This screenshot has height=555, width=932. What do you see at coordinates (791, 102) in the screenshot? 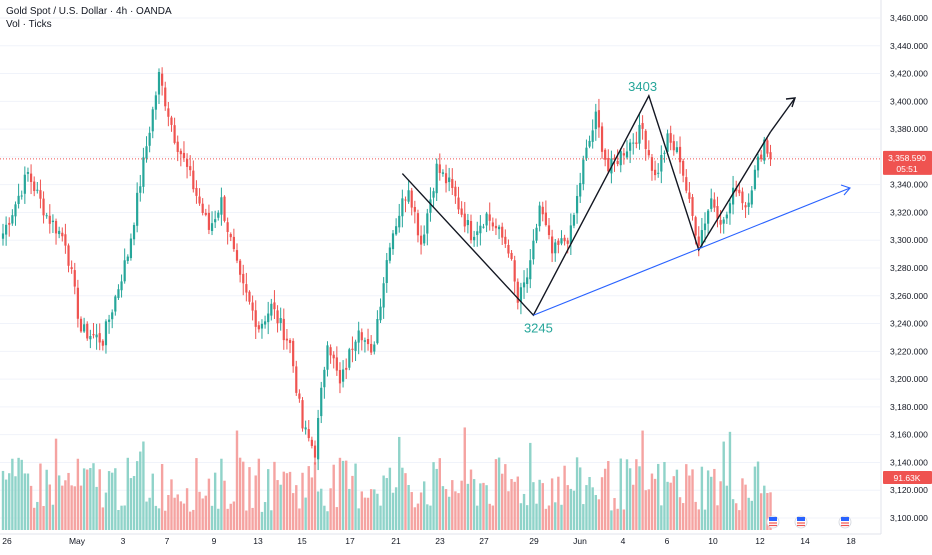
I see `arrow-head` at bounding box center [791, 102].